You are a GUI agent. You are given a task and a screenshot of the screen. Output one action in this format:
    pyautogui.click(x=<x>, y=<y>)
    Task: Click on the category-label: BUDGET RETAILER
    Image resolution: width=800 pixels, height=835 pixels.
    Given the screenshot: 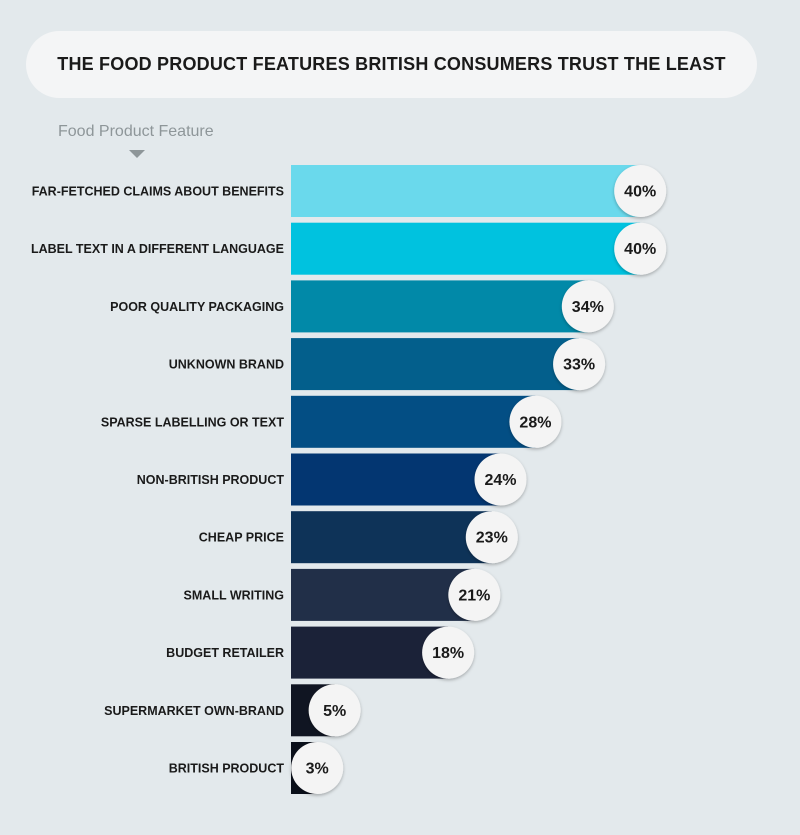 What is the action you would take?
    pyautogui.click(x=225, y=653)
    